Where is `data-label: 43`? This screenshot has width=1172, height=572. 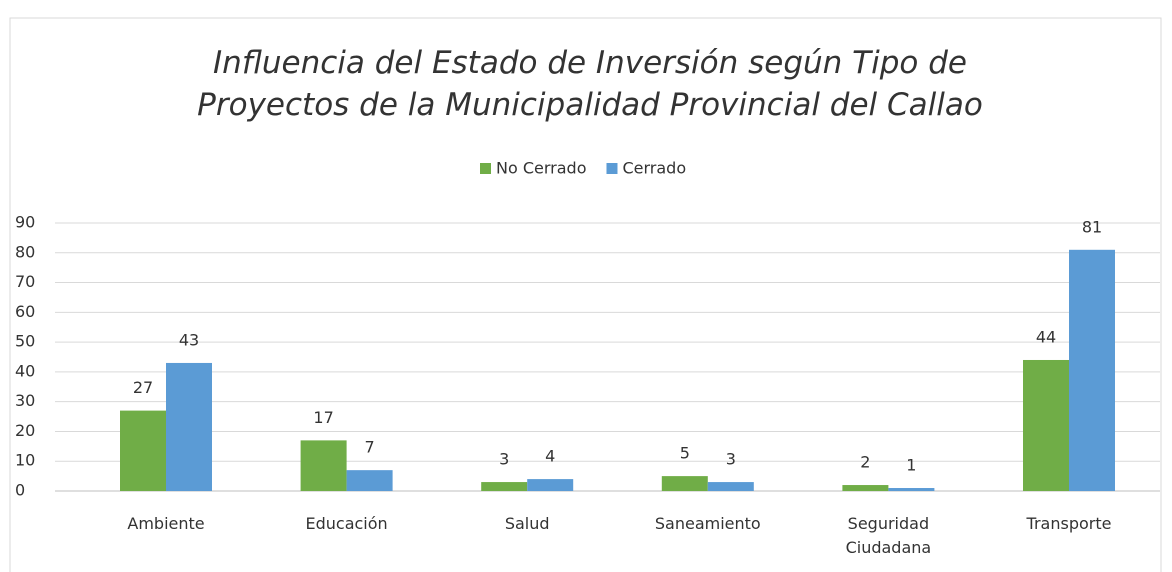
data-label: 43 is located at coordinates (189, 339).